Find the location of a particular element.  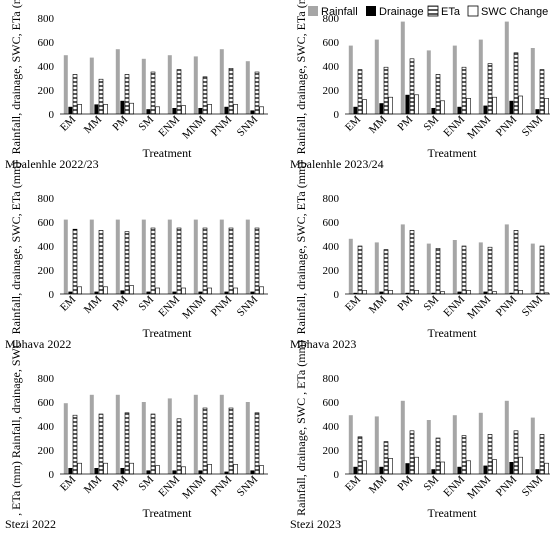

y-tick-label: 0 is located at coordinates (52, 475).